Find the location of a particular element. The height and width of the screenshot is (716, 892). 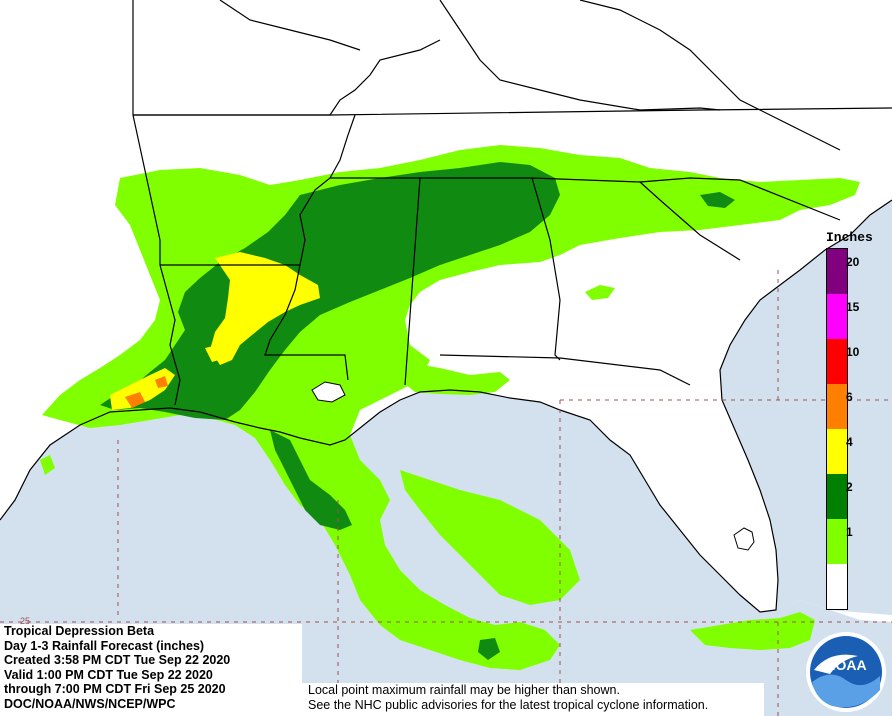

legend-label: 1 is located at coordinates (849, 532).